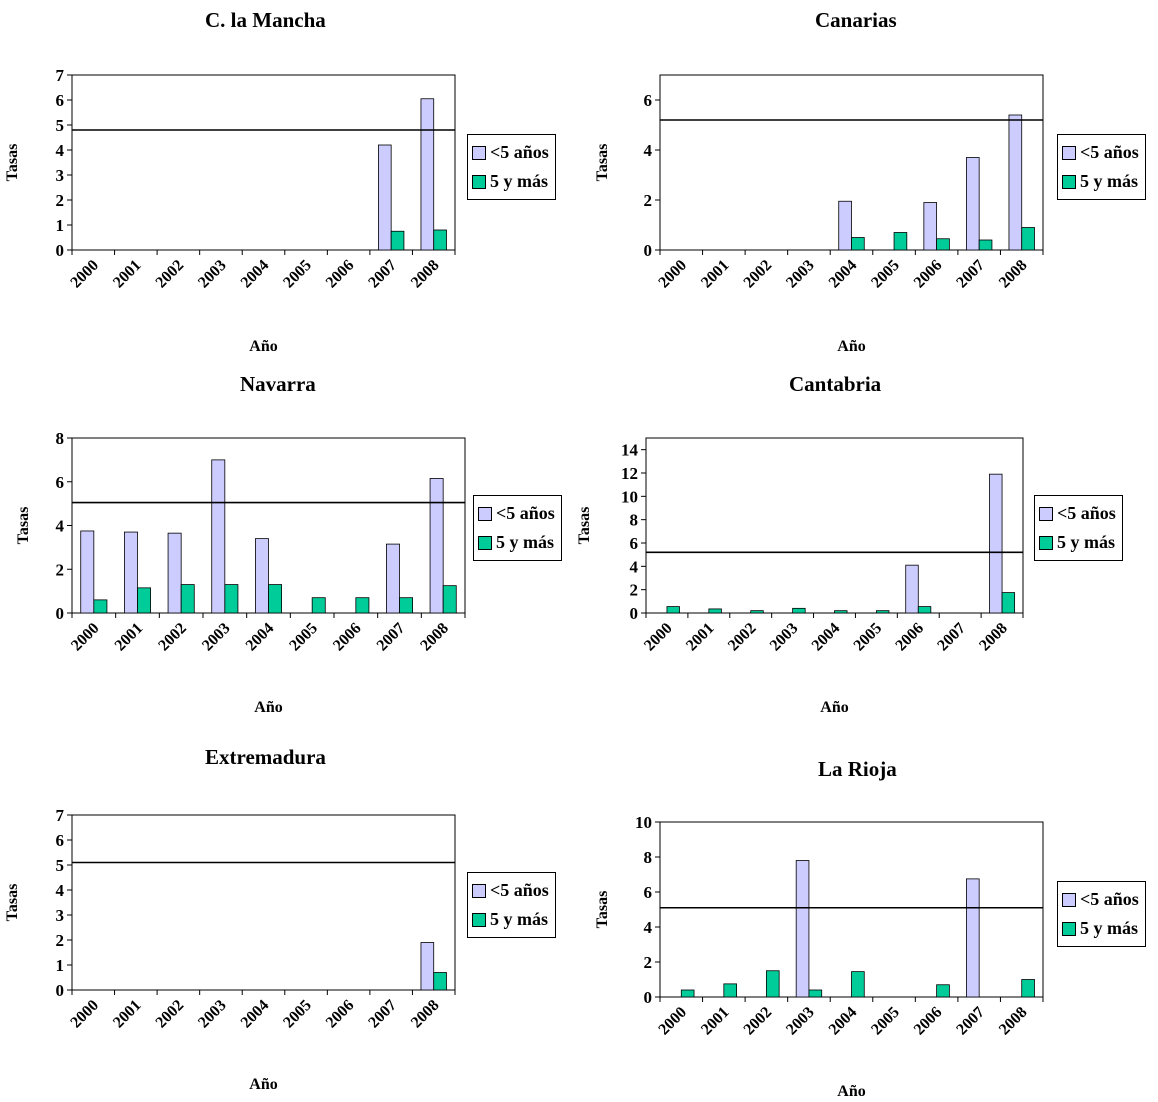 This screenshot has height=1102, width=1158. I want to click on x-tick-label: 2008, so click(1013, 1021).